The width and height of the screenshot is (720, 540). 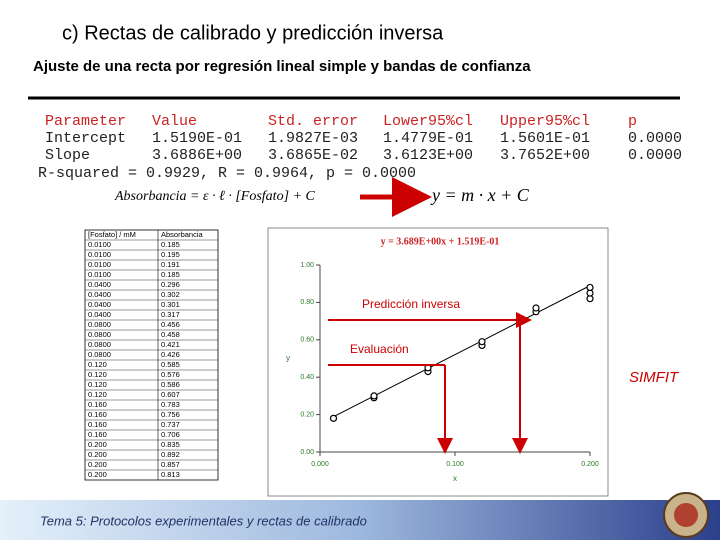 I want to click on footer-bar, so click(x=360, y=520).